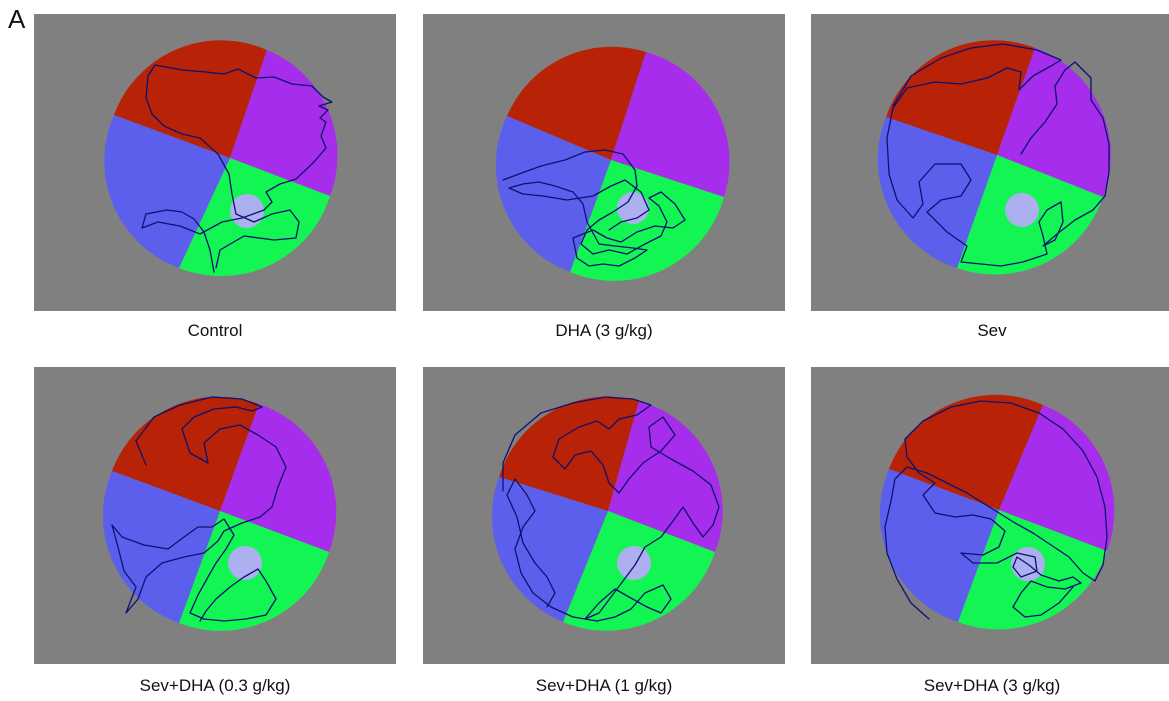 The width and height of the screenshot is (1169, 701). Describe the element at coordinates (992, 330) in the screenshot. I see `trial-caption-sev: Sev` at that location.